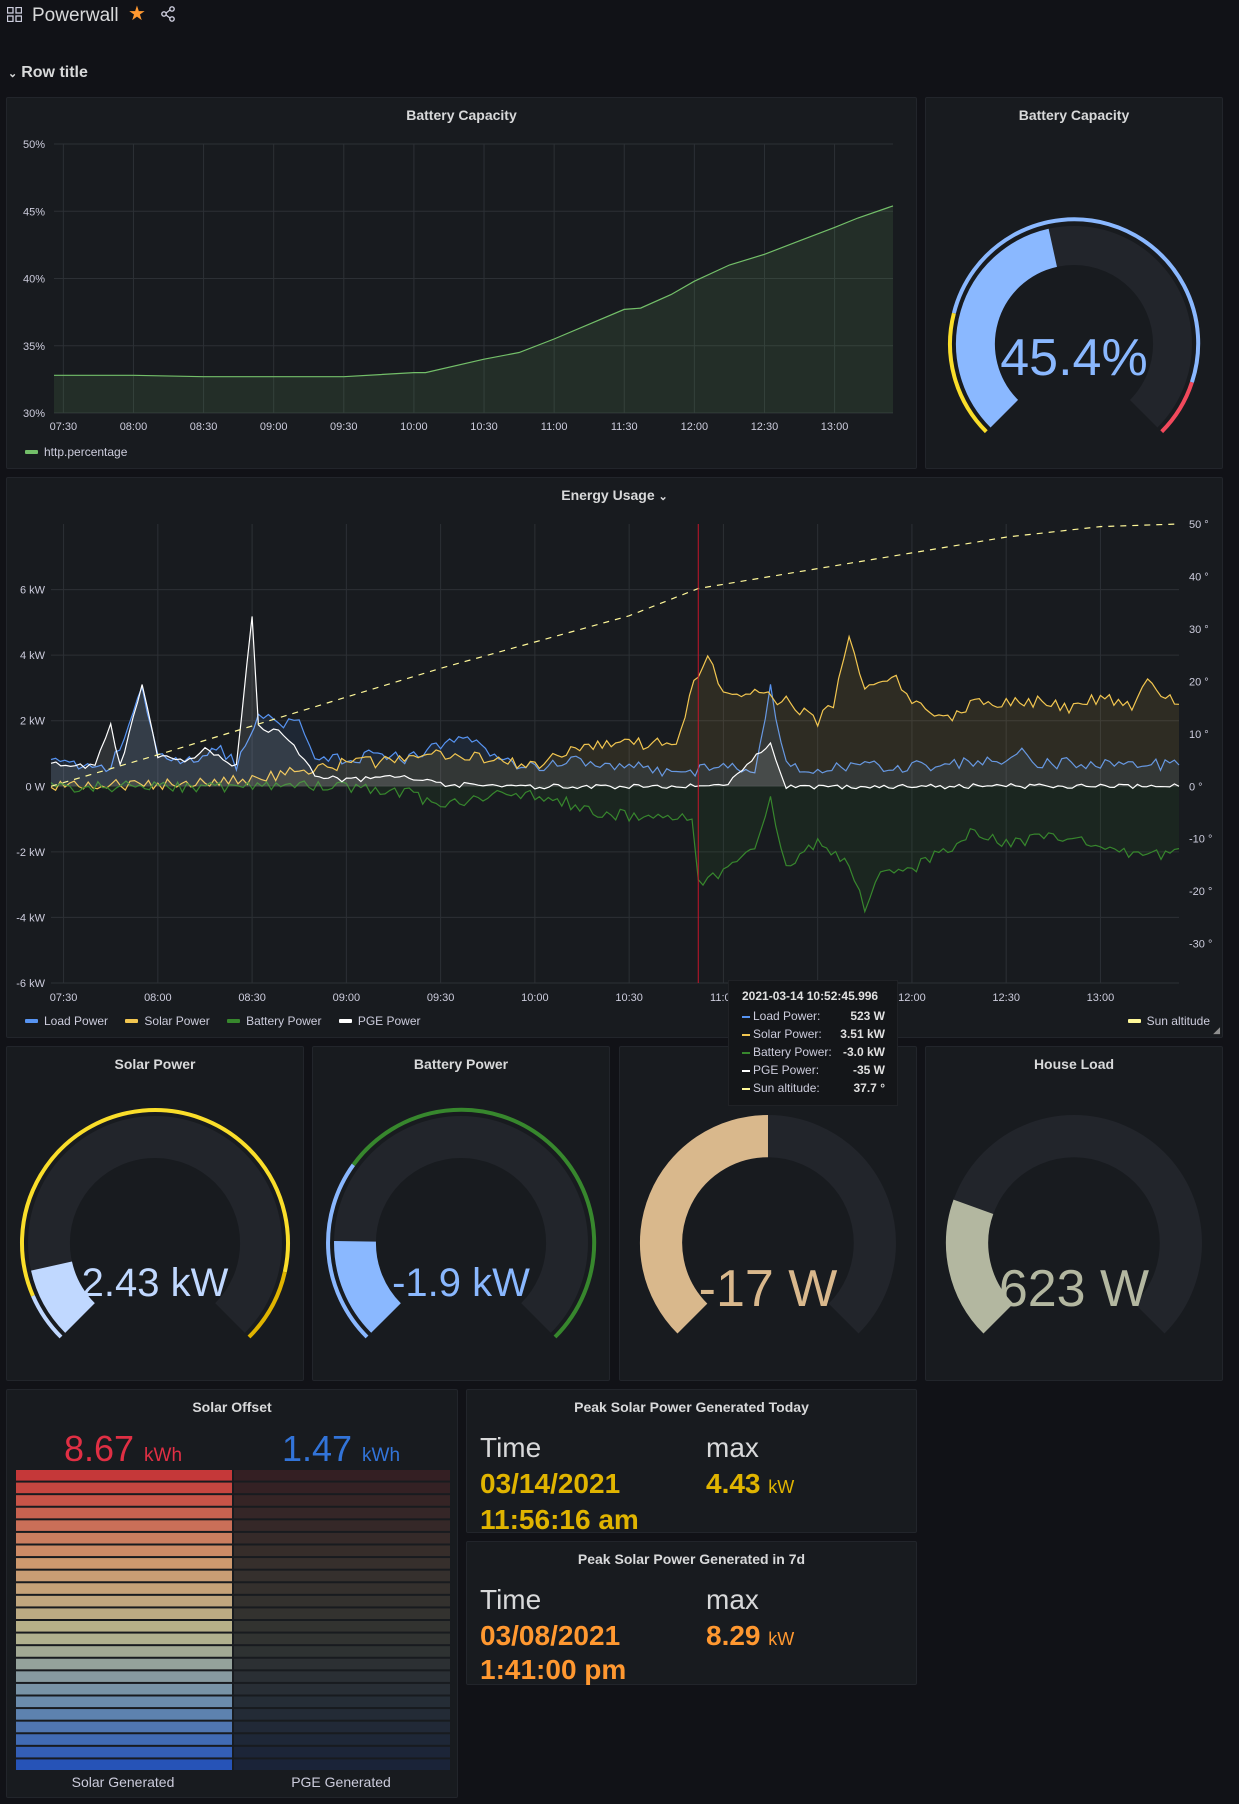 The height and width of the screenshot is (1804, 1239). What do you see at coordinates (134, 427) in the screenshot?
I see `x-tick-label: 08:00` at bounding box center [134, 427].